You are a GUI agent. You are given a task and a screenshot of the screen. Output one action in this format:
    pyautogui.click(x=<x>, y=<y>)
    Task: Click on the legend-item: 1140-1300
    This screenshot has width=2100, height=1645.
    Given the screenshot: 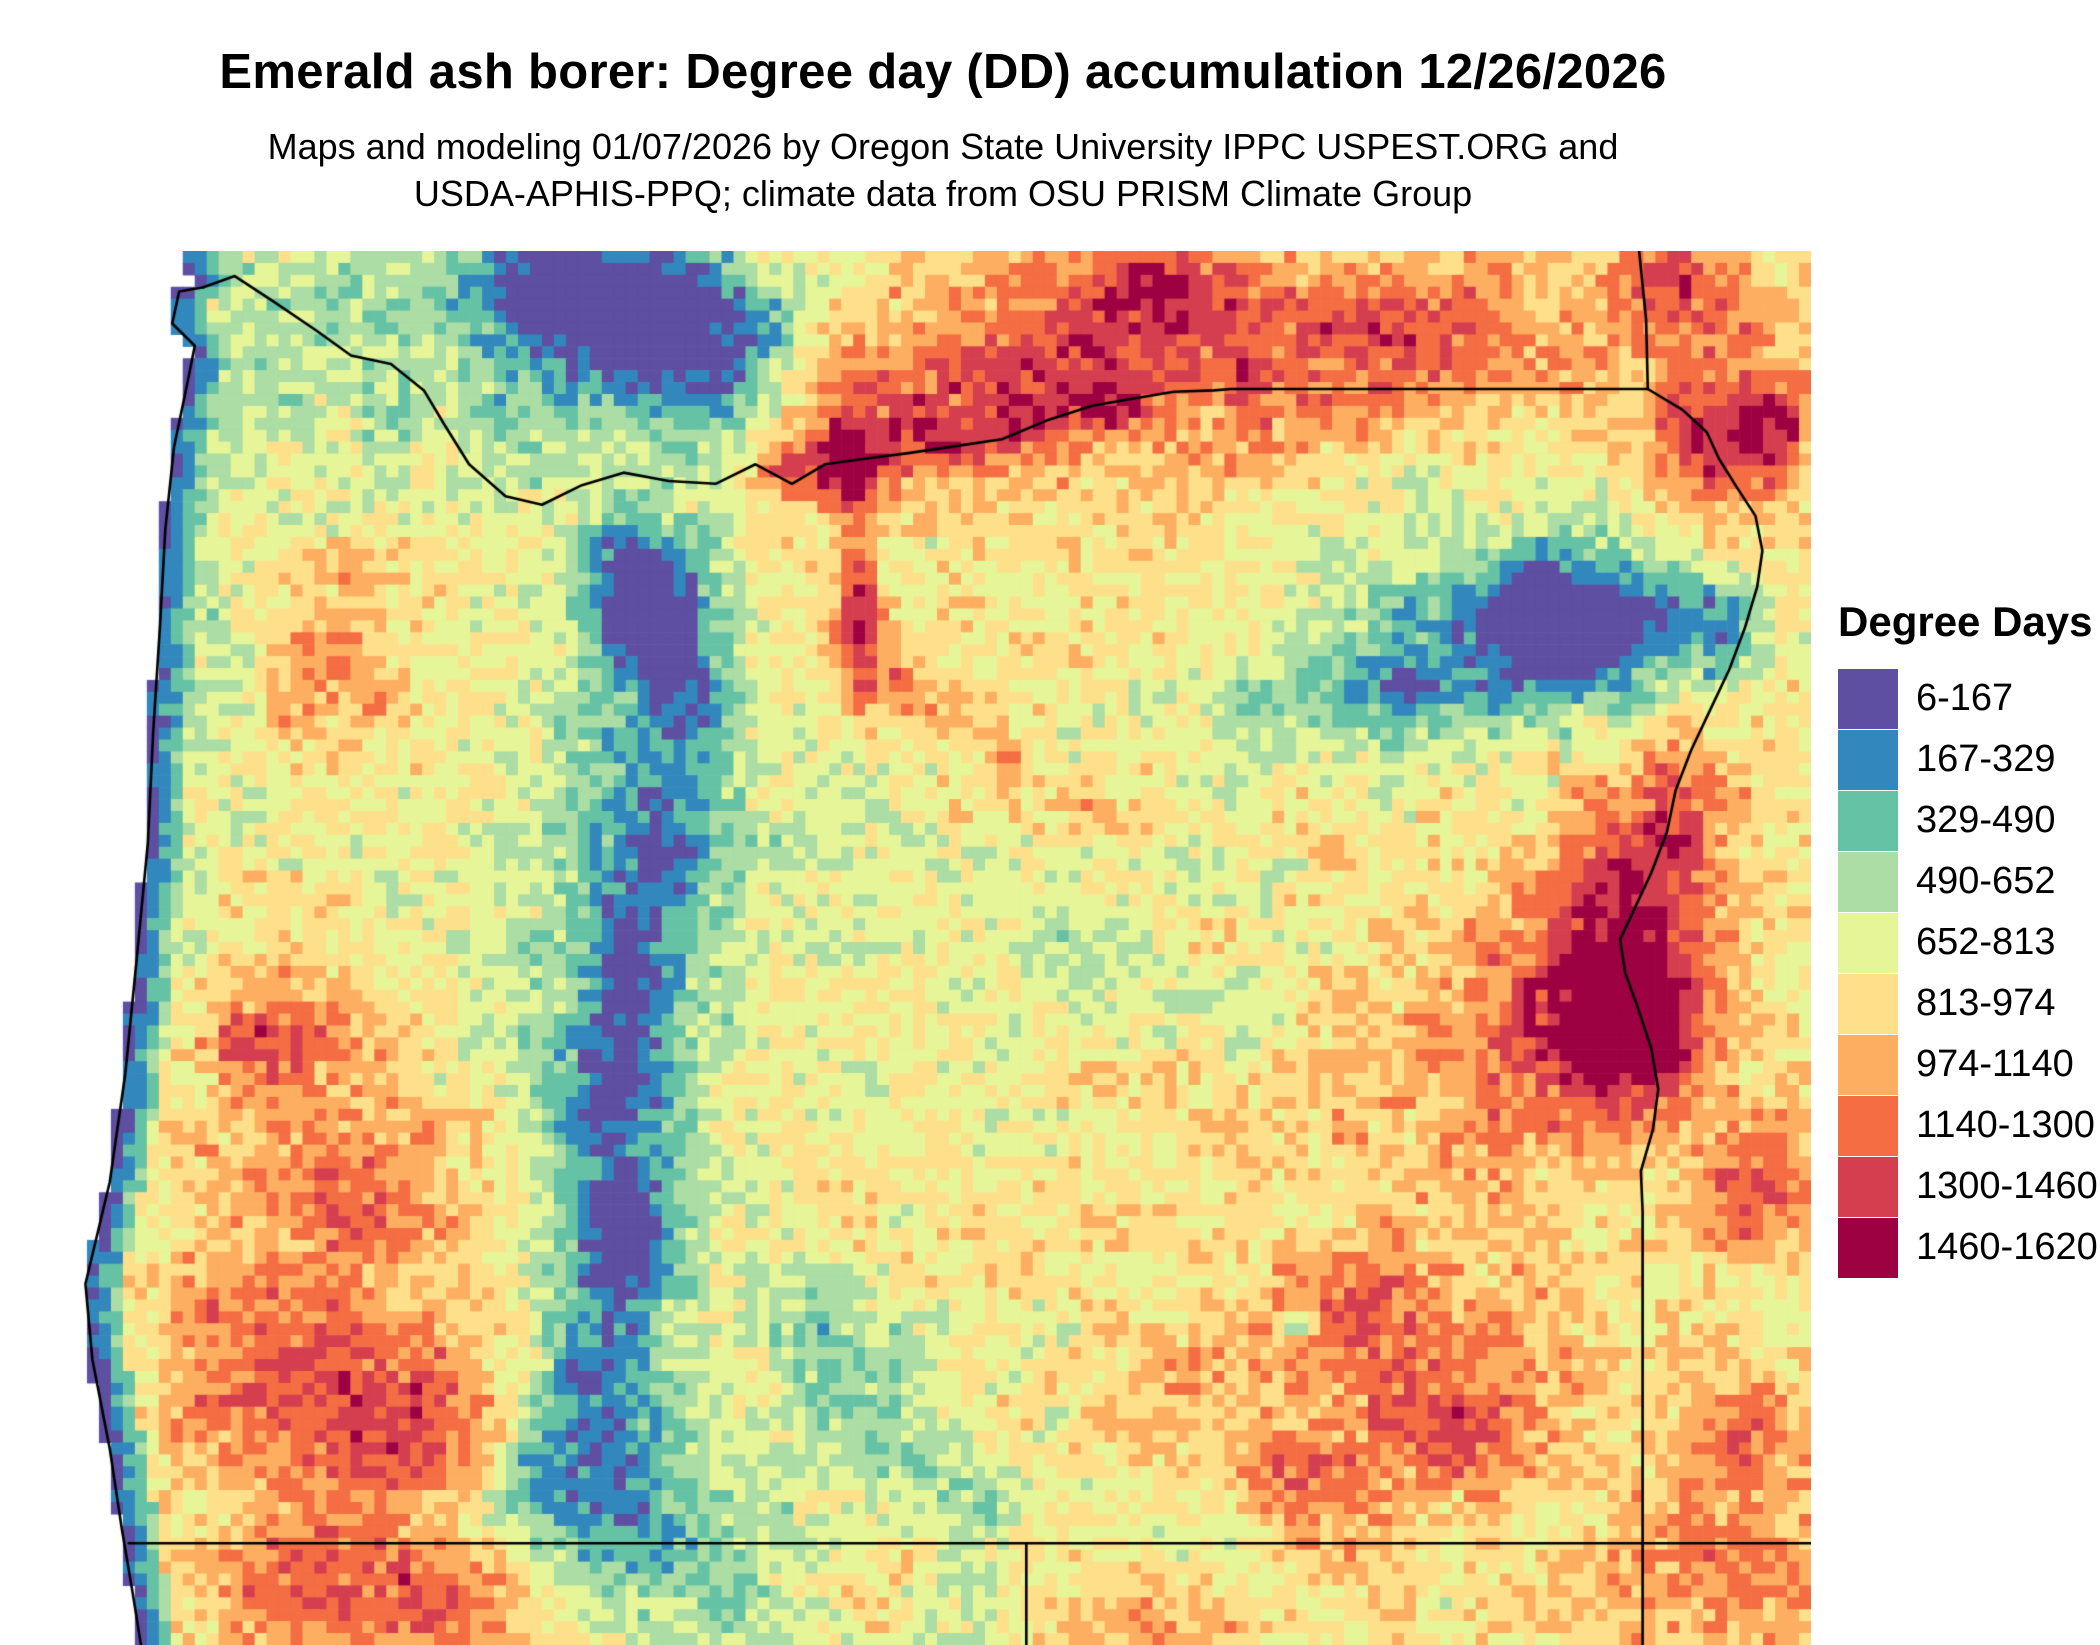 What is the action you would take?
    pyautogui.click(x=1969, y=1125)
    